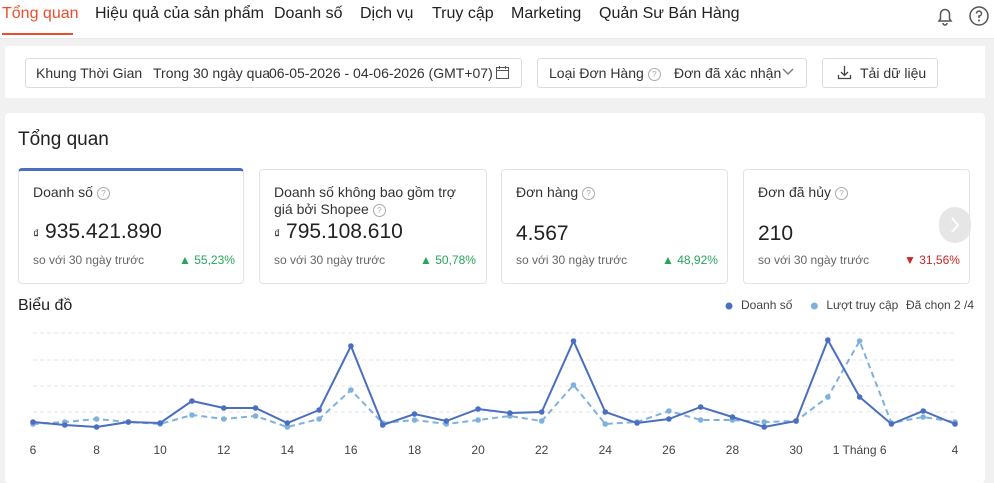  What do you see at coordinates (844, 73) in the screenshot?
I see `download-icon` at bounding box center [844, 73].